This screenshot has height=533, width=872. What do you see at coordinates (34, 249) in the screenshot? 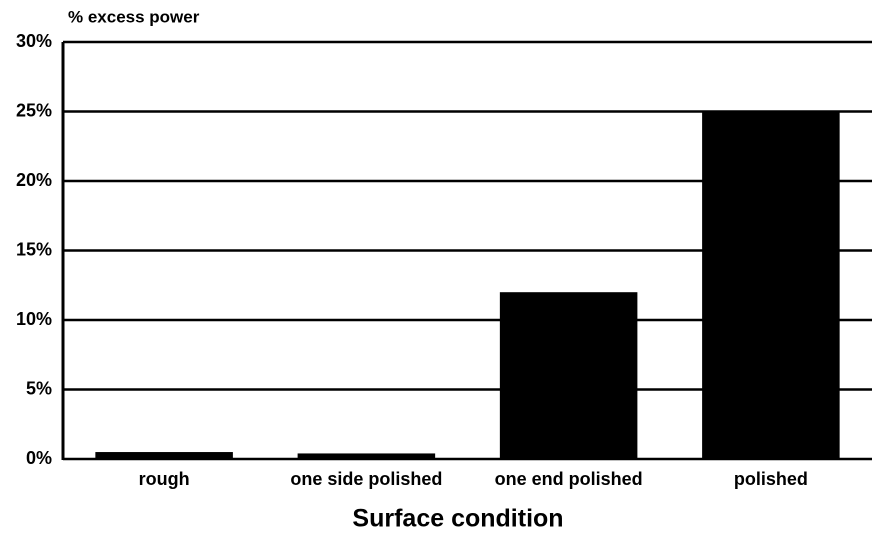
I see `y-tick-label: 15%` at bounding box center [34, 249].